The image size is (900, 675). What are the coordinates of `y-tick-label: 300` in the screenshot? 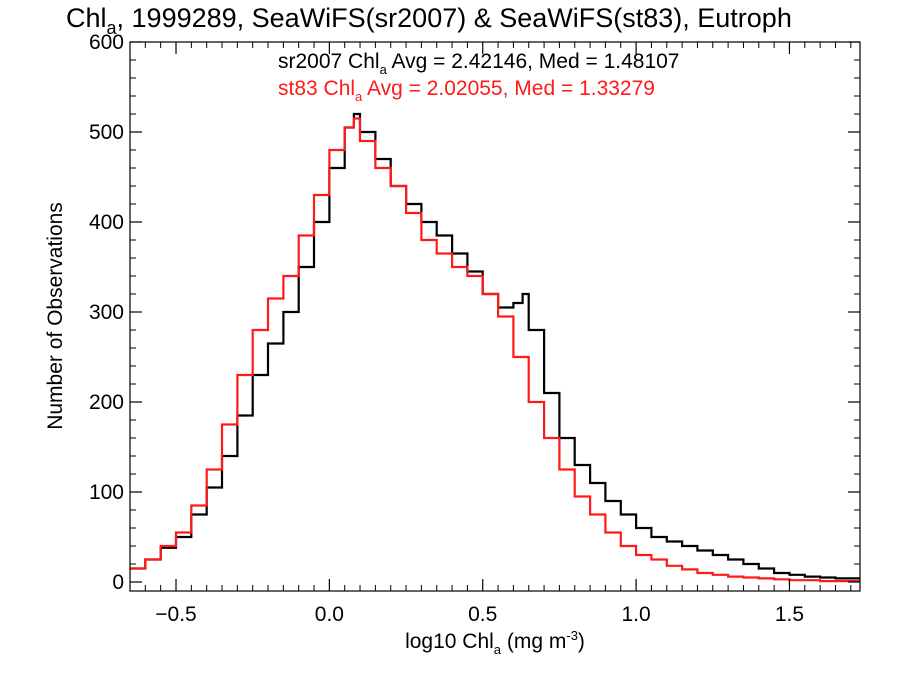 It's located at (106, 312).